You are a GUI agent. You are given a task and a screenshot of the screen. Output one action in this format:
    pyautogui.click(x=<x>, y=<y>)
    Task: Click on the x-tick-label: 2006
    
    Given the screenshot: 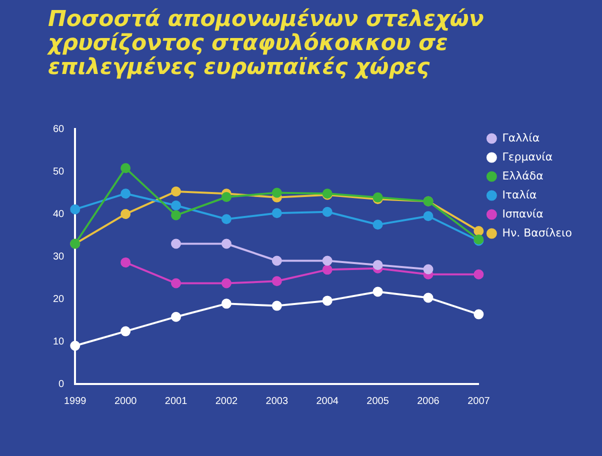 What is the action you would take?
    pyautogui.click(x=428, y=401)
    